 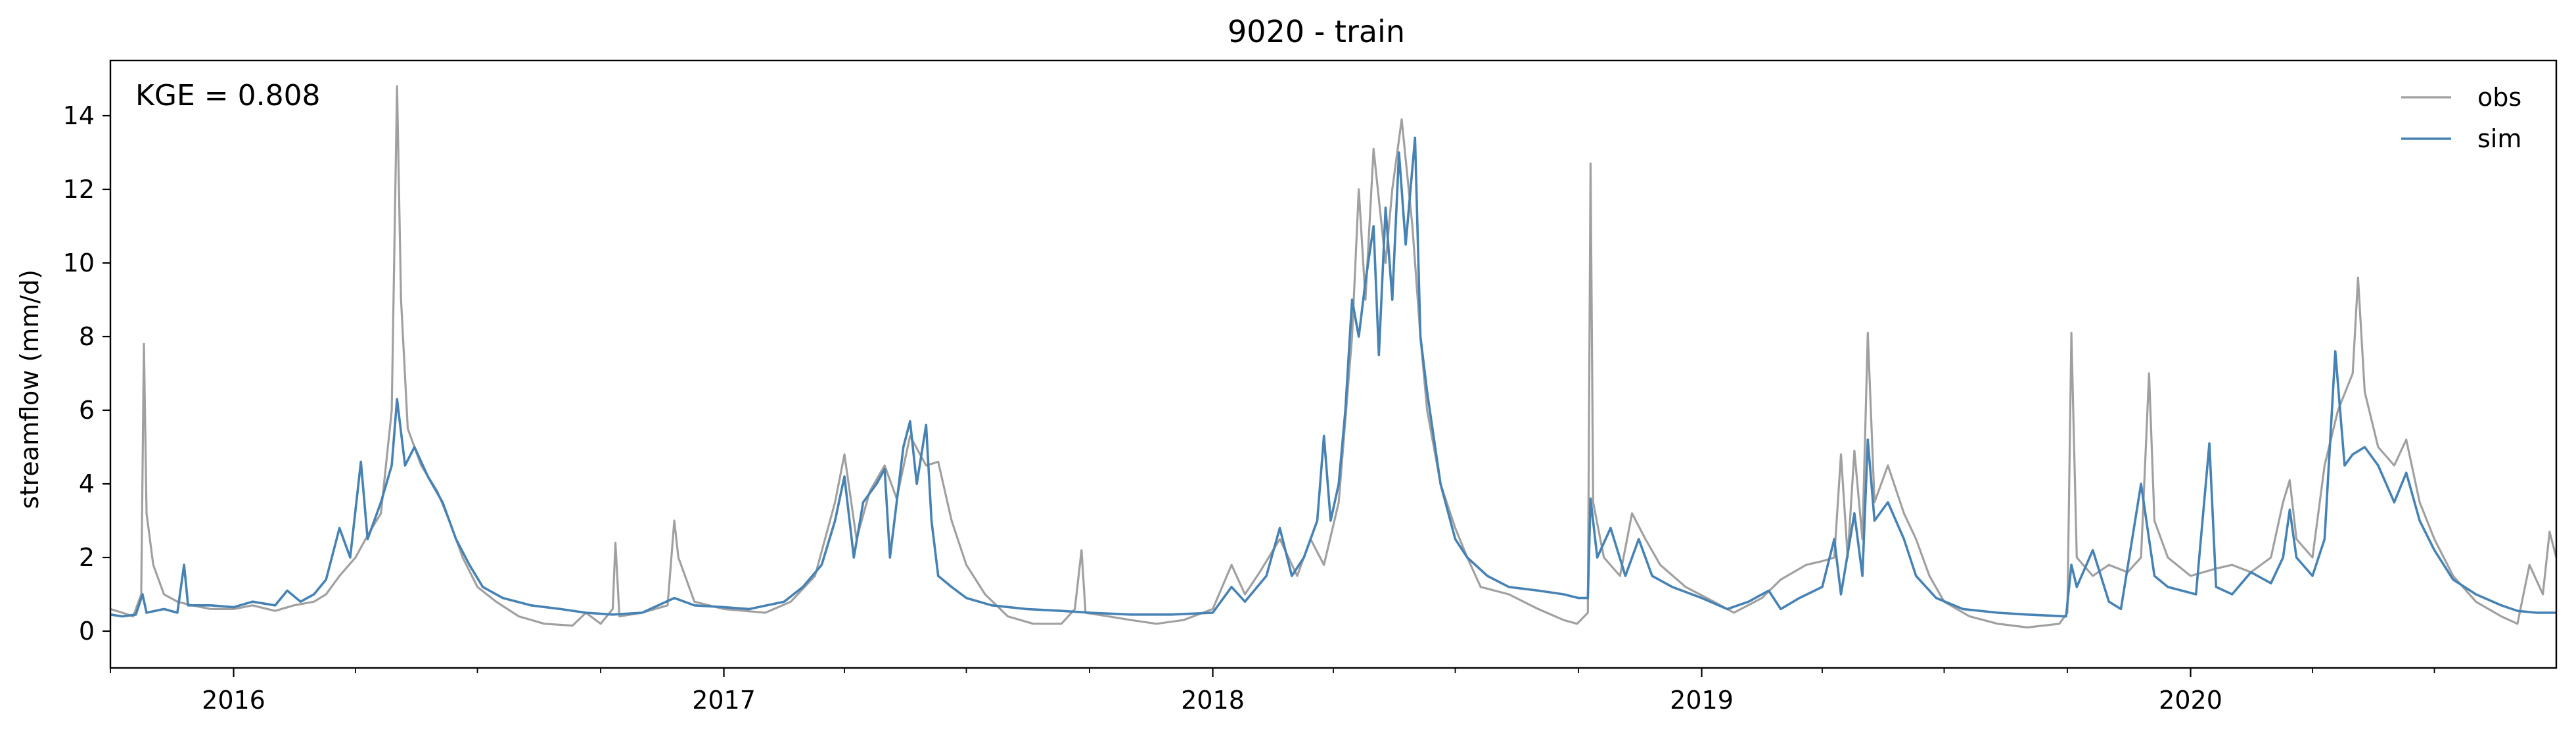 I want to click on legend-label-sim: sim, so click(x=2499, y=138).